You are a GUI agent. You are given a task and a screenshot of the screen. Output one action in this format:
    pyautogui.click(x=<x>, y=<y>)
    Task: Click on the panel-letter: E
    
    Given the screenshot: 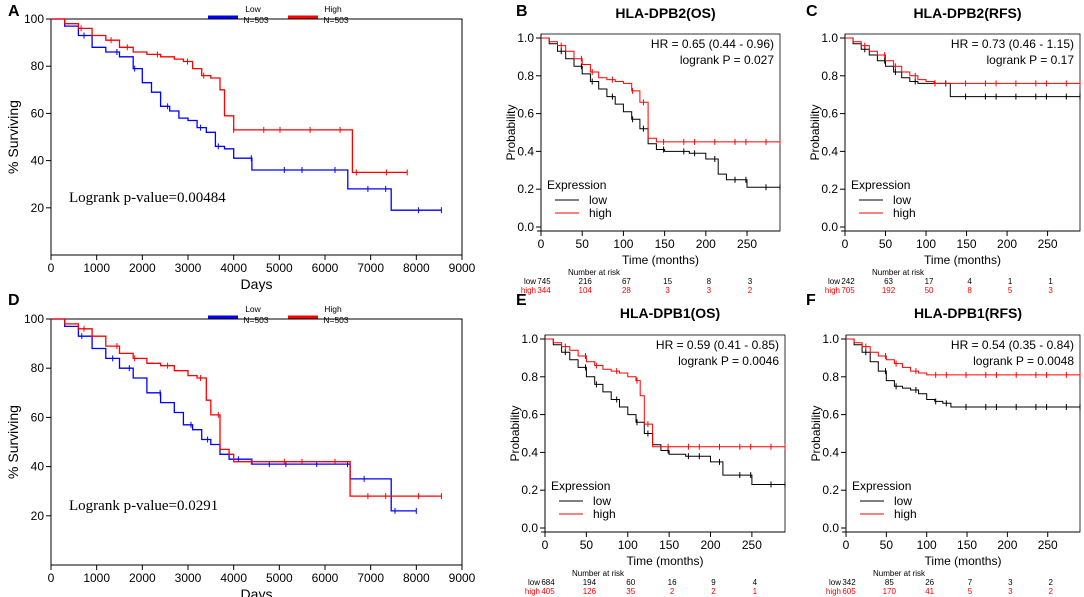 What is the action you would take?
    pyautogui.click(x=521, y=300)
    